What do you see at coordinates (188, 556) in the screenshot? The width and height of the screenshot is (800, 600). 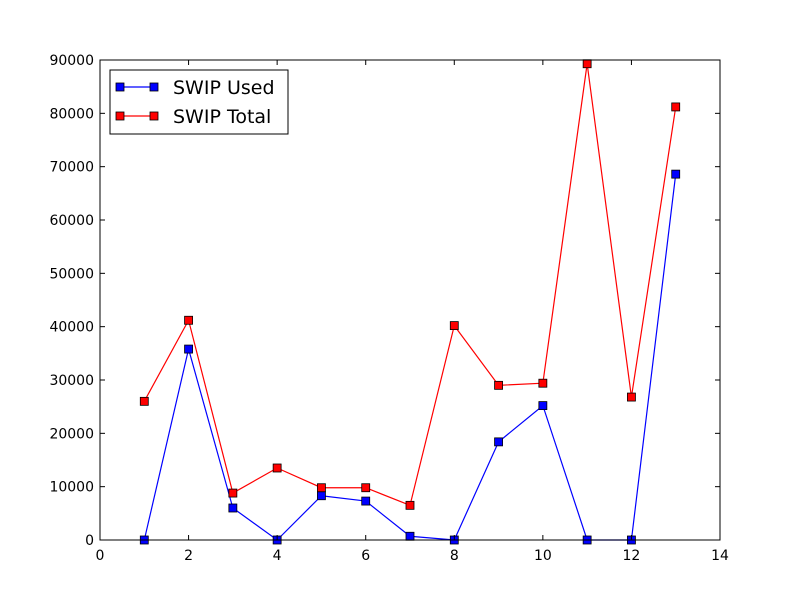 I see `x-tick-label: 2` at bounding box center [188, 556].